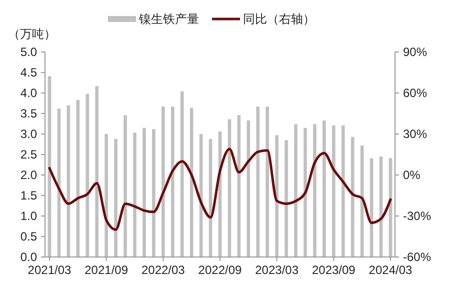  I want to click on y-tick-label: 3.5, so click(29, 113).